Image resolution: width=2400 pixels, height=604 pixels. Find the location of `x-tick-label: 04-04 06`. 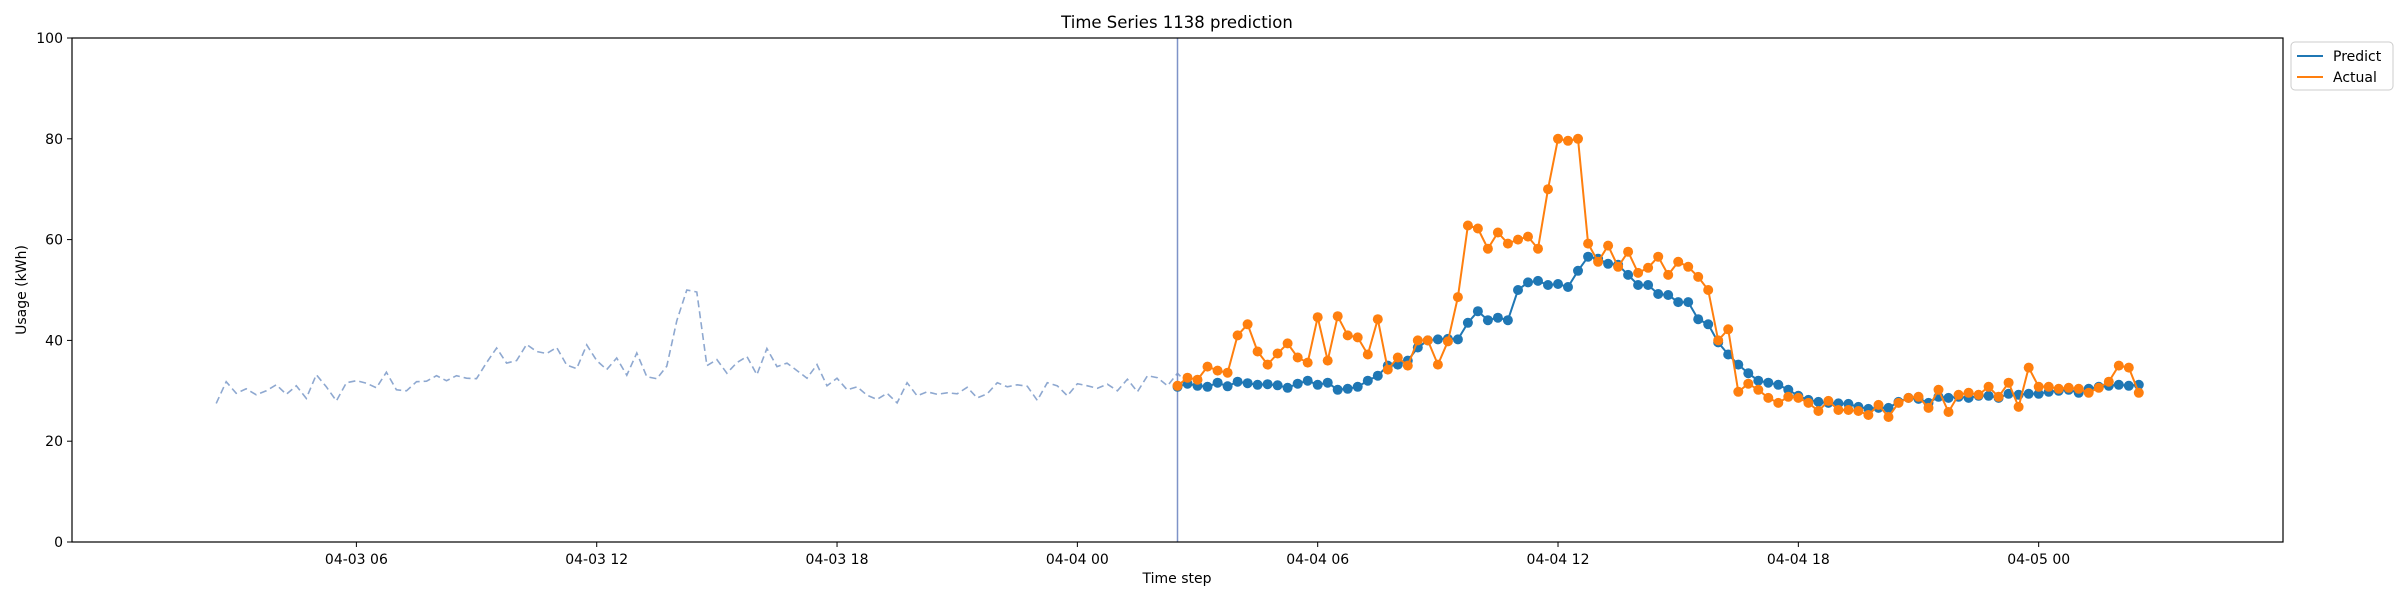

x-tick-label: 04-04 06 is located at coordinates (1317, 560).